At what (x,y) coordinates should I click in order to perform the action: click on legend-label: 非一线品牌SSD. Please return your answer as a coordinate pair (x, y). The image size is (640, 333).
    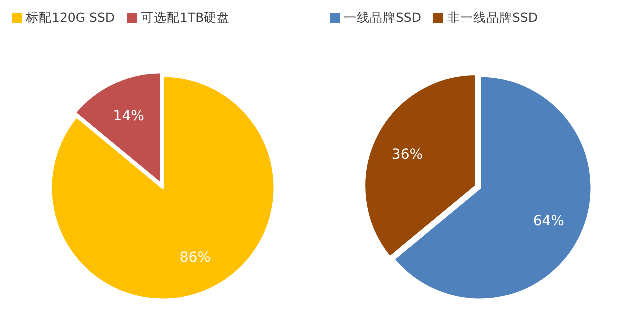
    Looking at the image, I should click on (493, 17).